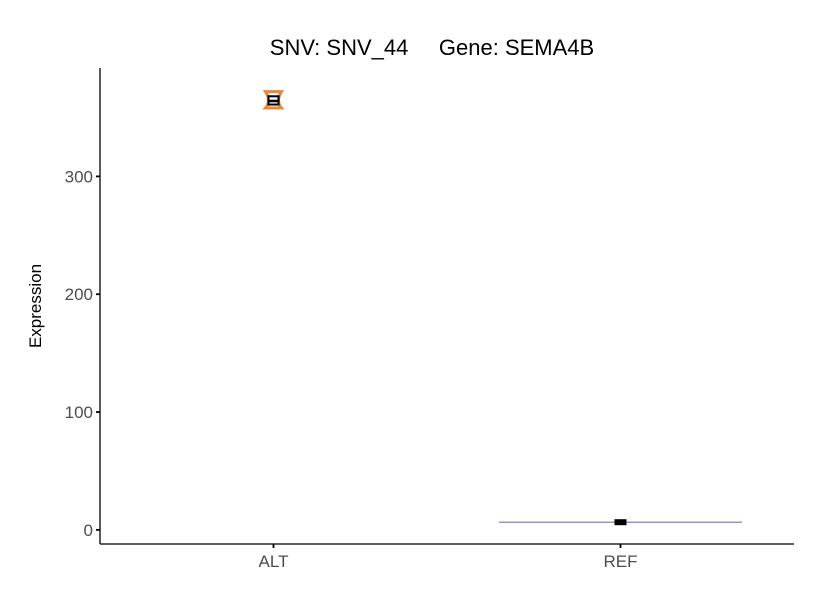 This screenshot has height=608, width=833. Describe the element at coordinates (274, 561) in the screenshot. I see `x-tick-label-alt: ALT` at that location.